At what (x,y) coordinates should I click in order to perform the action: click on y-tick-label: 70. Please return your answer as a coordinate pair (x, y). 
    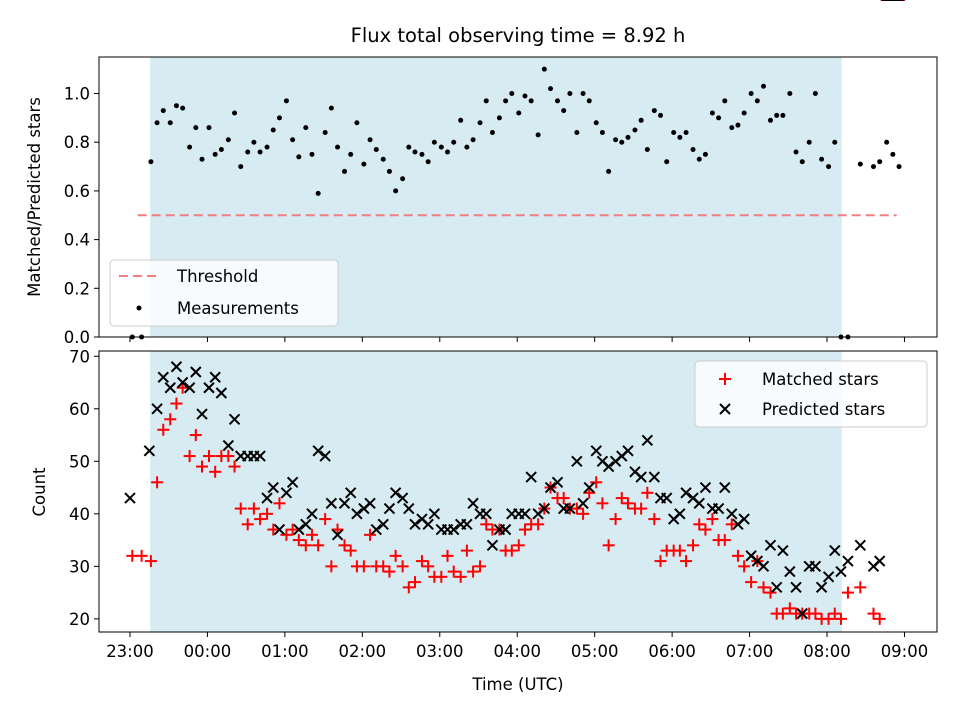
    Looking at the image, I should click on (79, 356).